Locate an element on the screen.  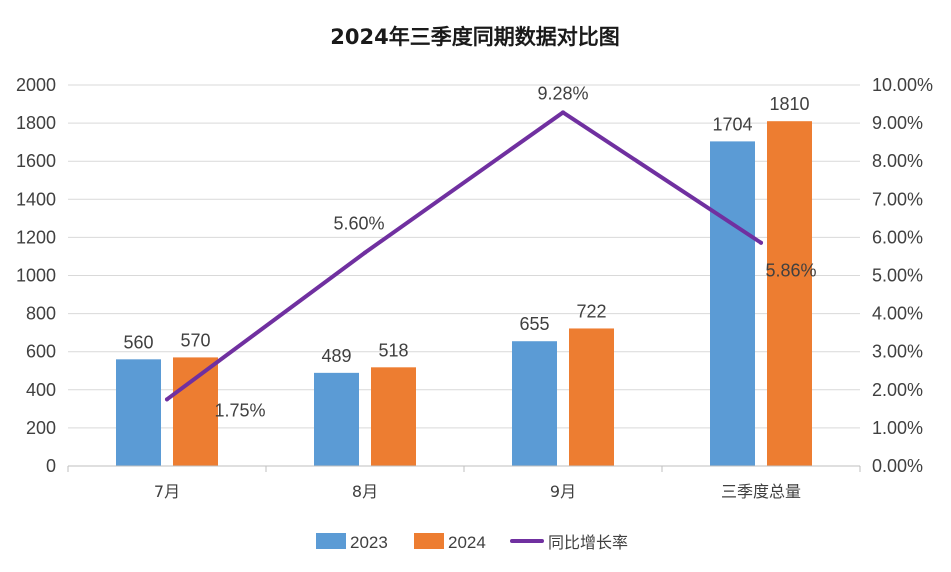
x-tick-label: 9月 is located at coordinates (563, 491).